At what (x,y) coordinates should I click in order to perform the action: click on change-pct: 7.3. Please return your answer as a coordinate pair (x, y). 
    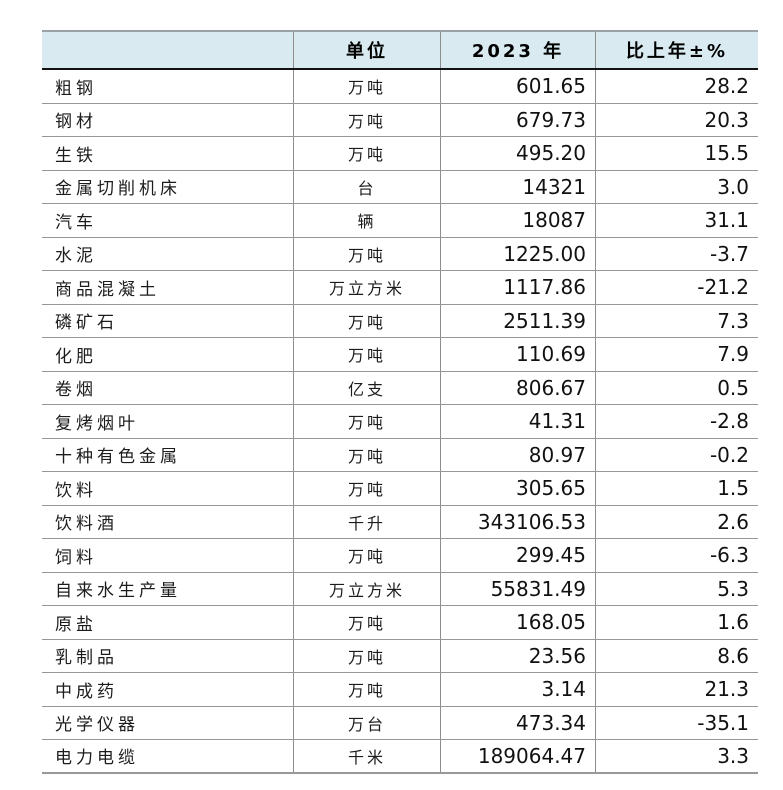
    Looking at the image, I should click on (676, 320).